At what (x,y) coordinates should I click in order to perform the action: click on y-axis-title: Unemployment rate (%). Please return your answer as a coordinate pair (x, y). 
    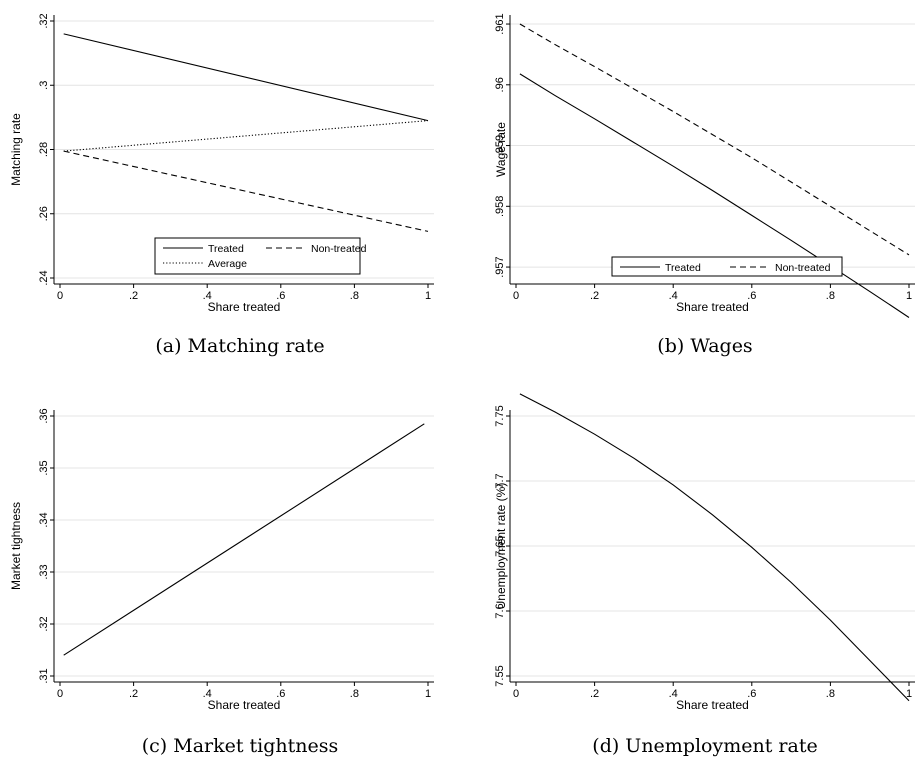
    Looking at the image, I should click on (501, 546).